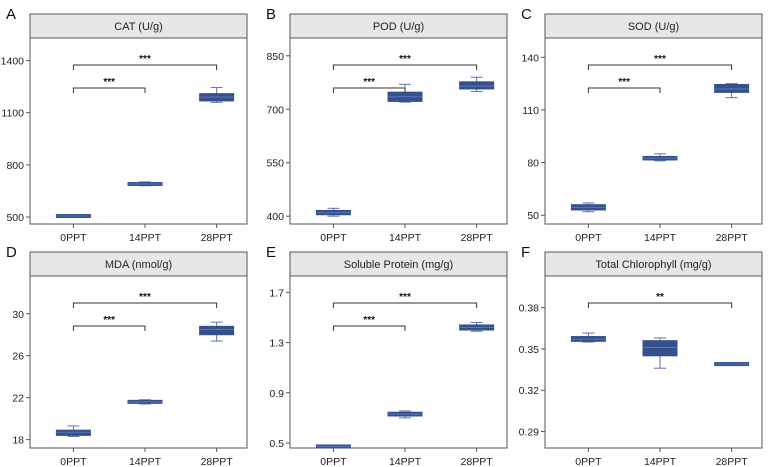 The width and height of the screenshot is (777, 467). What do you see at coordinates (275, 164) in the screenshot?
I see `y-tick-label: 550` at bounding box center [275, 164].